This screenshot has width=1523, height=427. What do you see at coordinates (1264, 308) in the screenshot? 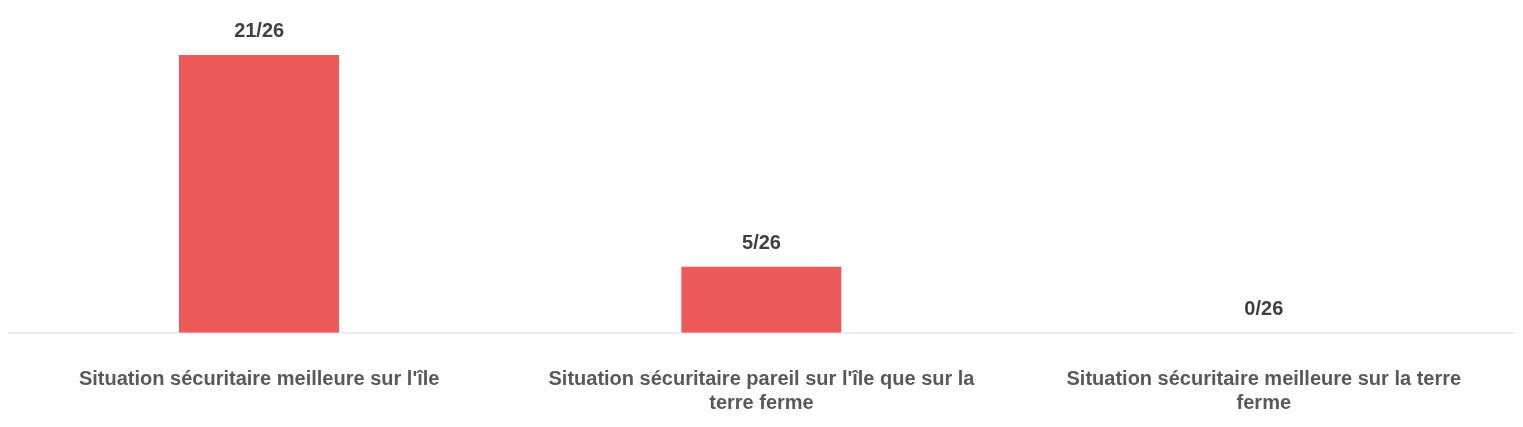
I see `data-label: 0/26` at bounding box center [1264, 308].